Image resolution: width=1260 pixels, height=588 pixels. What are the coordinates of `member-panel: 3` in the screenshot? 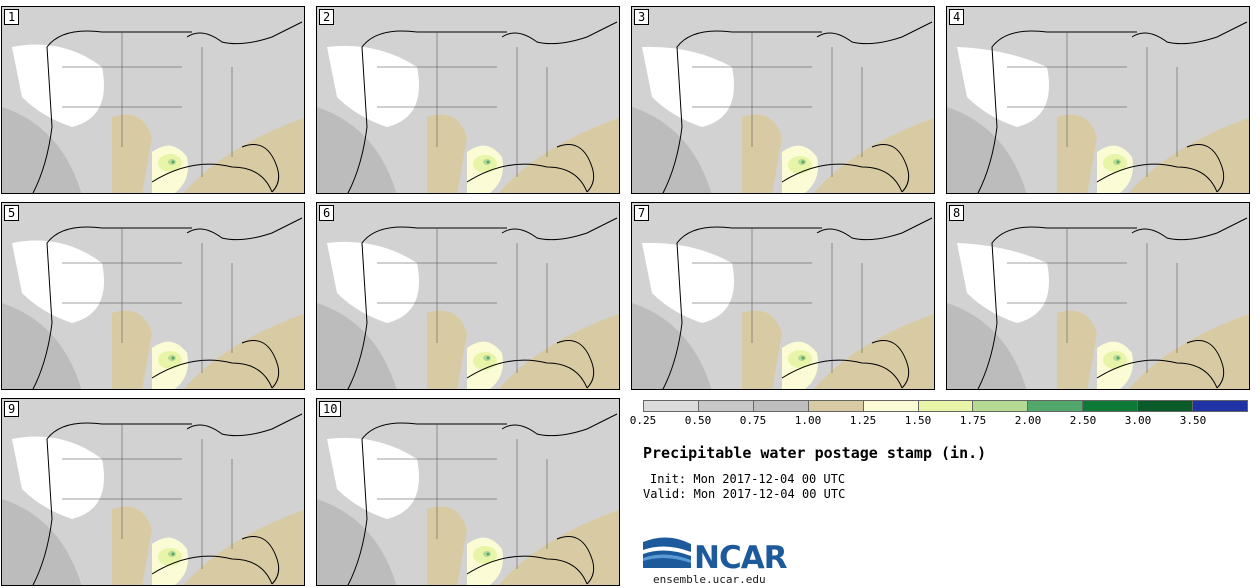 It's located at (783, 100).